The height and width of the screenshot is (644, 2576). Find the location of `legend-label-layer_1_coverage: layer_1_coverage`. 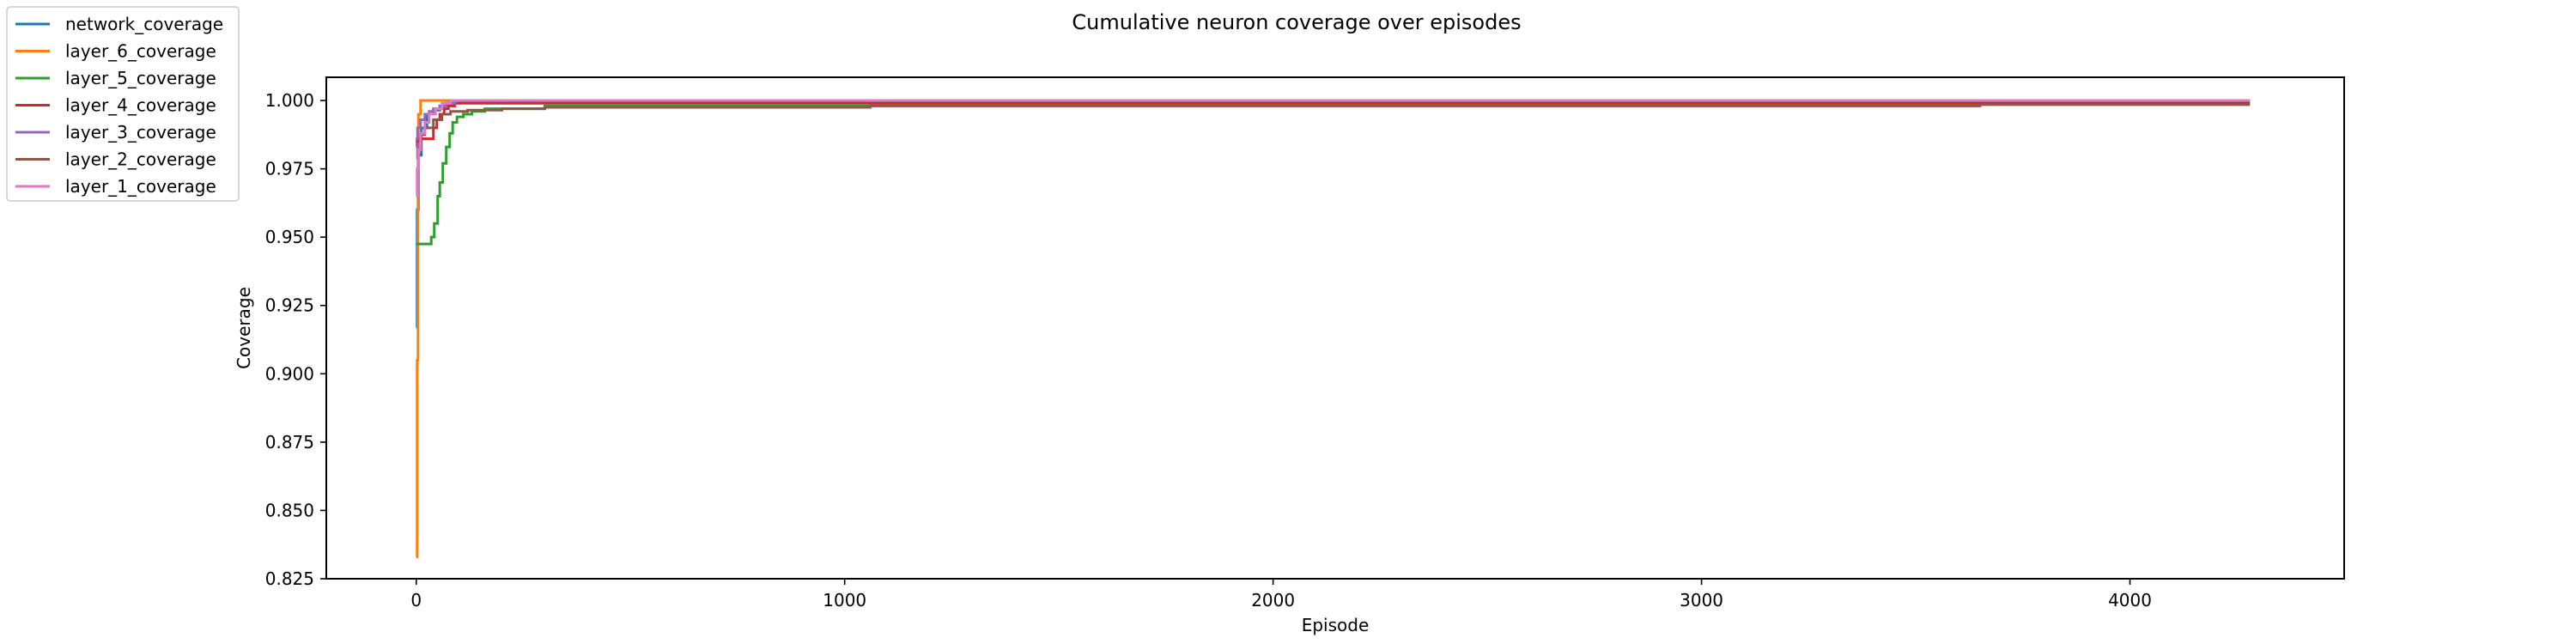

legend-label-layer_1_coverage: layer_1_coverage is located at coordinates (140, 186).